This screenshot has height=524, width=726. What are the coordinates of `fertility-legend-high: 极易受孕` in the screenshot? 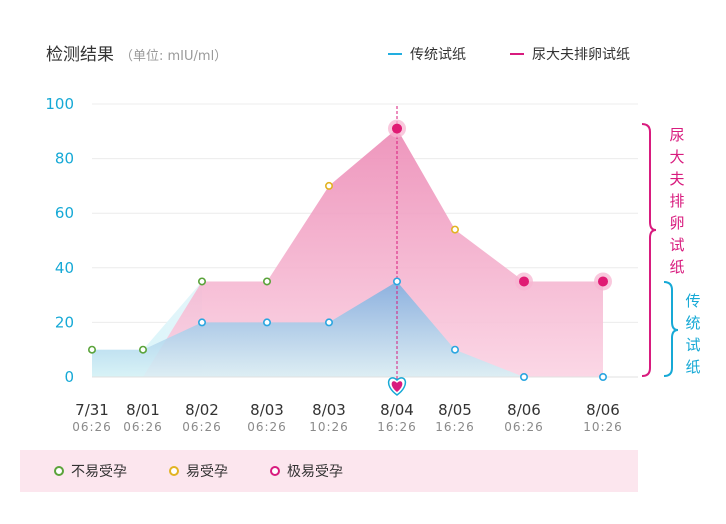 It's located at (306, 471).